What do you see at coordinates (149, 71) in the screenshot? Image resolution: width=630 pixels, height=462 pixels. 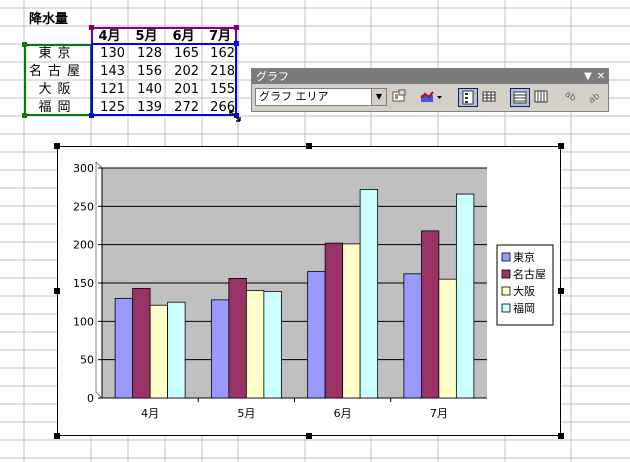 I see `value-cell: 156` at bounding box center [149, 71].